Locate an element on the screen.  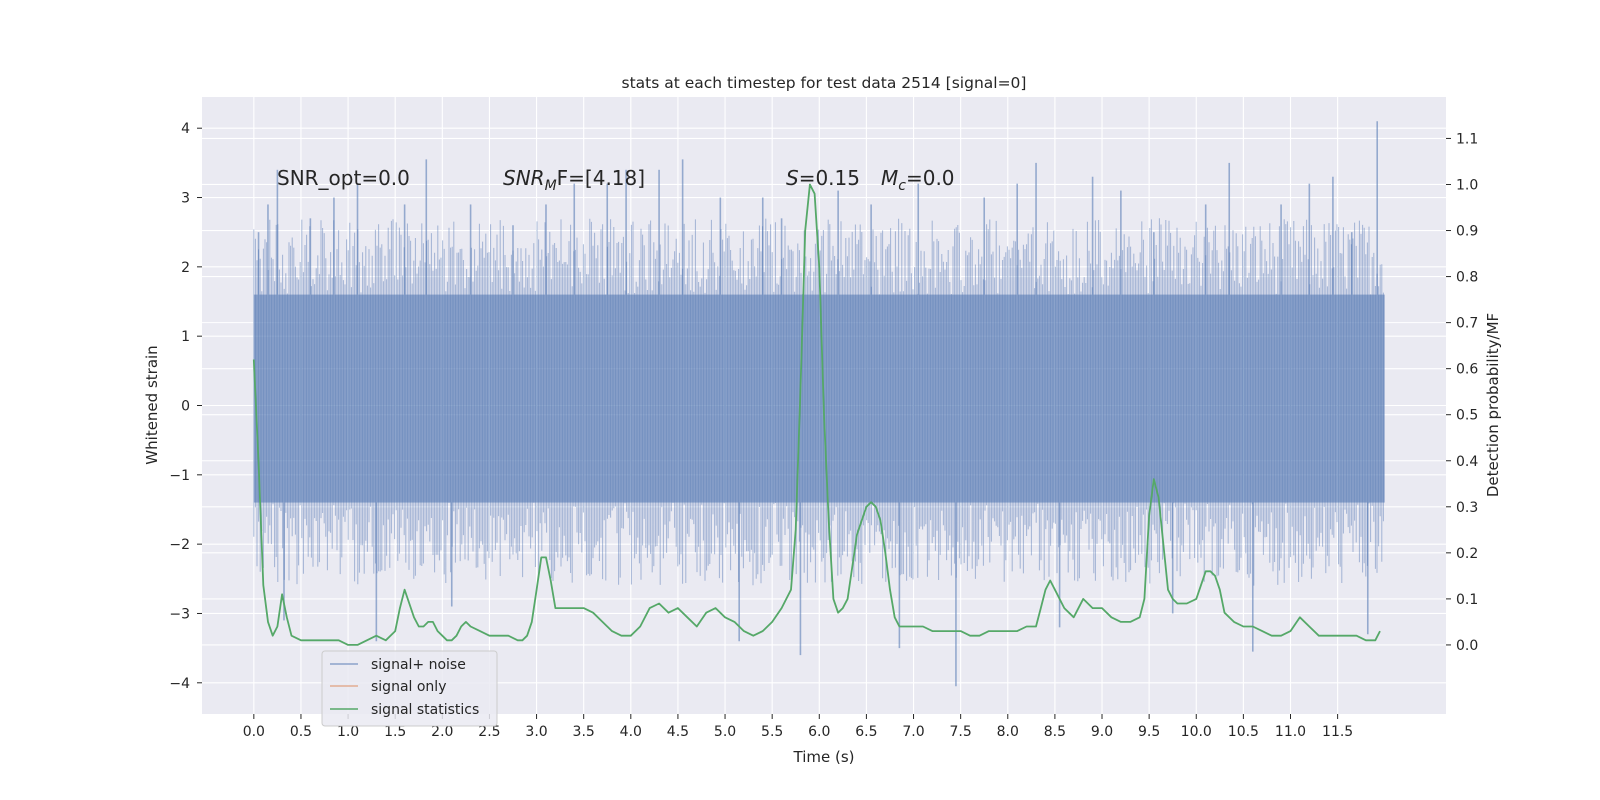
y-tick-label: −4 is located at coordinates (179, 684).